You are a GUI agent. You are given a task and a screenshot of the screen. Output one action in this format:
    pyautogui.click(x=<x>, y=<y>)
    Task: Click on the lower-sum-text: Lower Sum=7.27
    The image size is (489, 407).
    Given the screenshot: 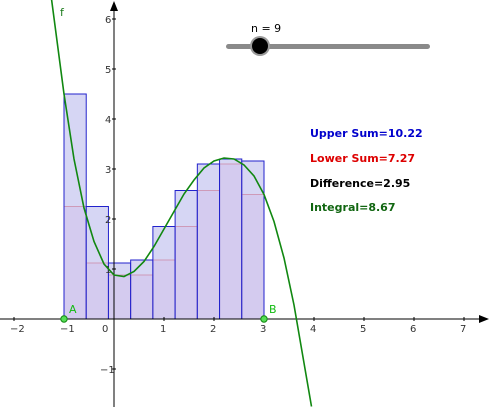 What is the action you would take?
    pyautogui.click(x=363, y=158)
    